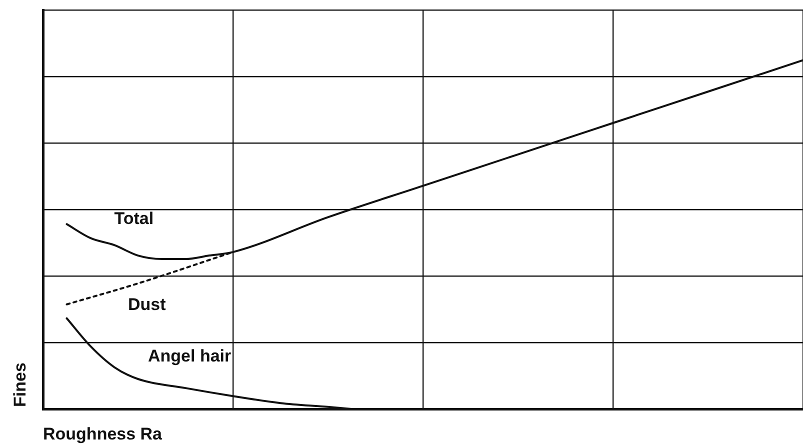  What do you see at coordinates (134, 218) in the screenshot?
I see `series-label: Total` at bounding box center [134, 218].